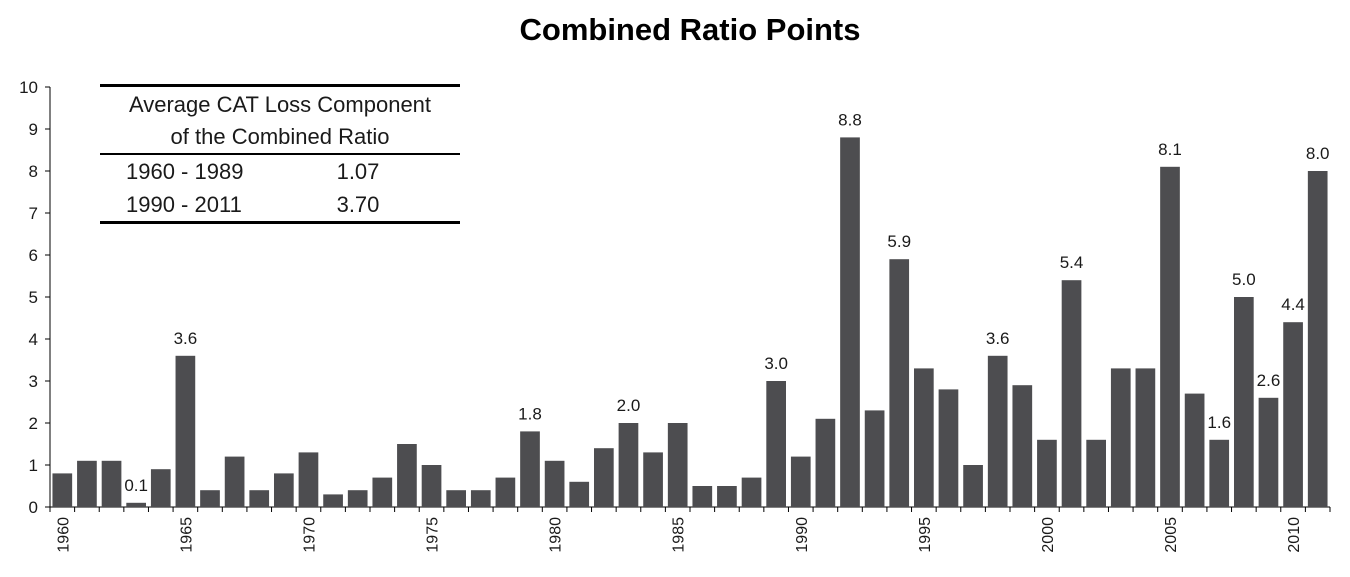  What do you see at coordinates (280, 171) in the screenshot?
I see `table-row: 1960 - 1989 1.07` at bounding box center [280, 171].